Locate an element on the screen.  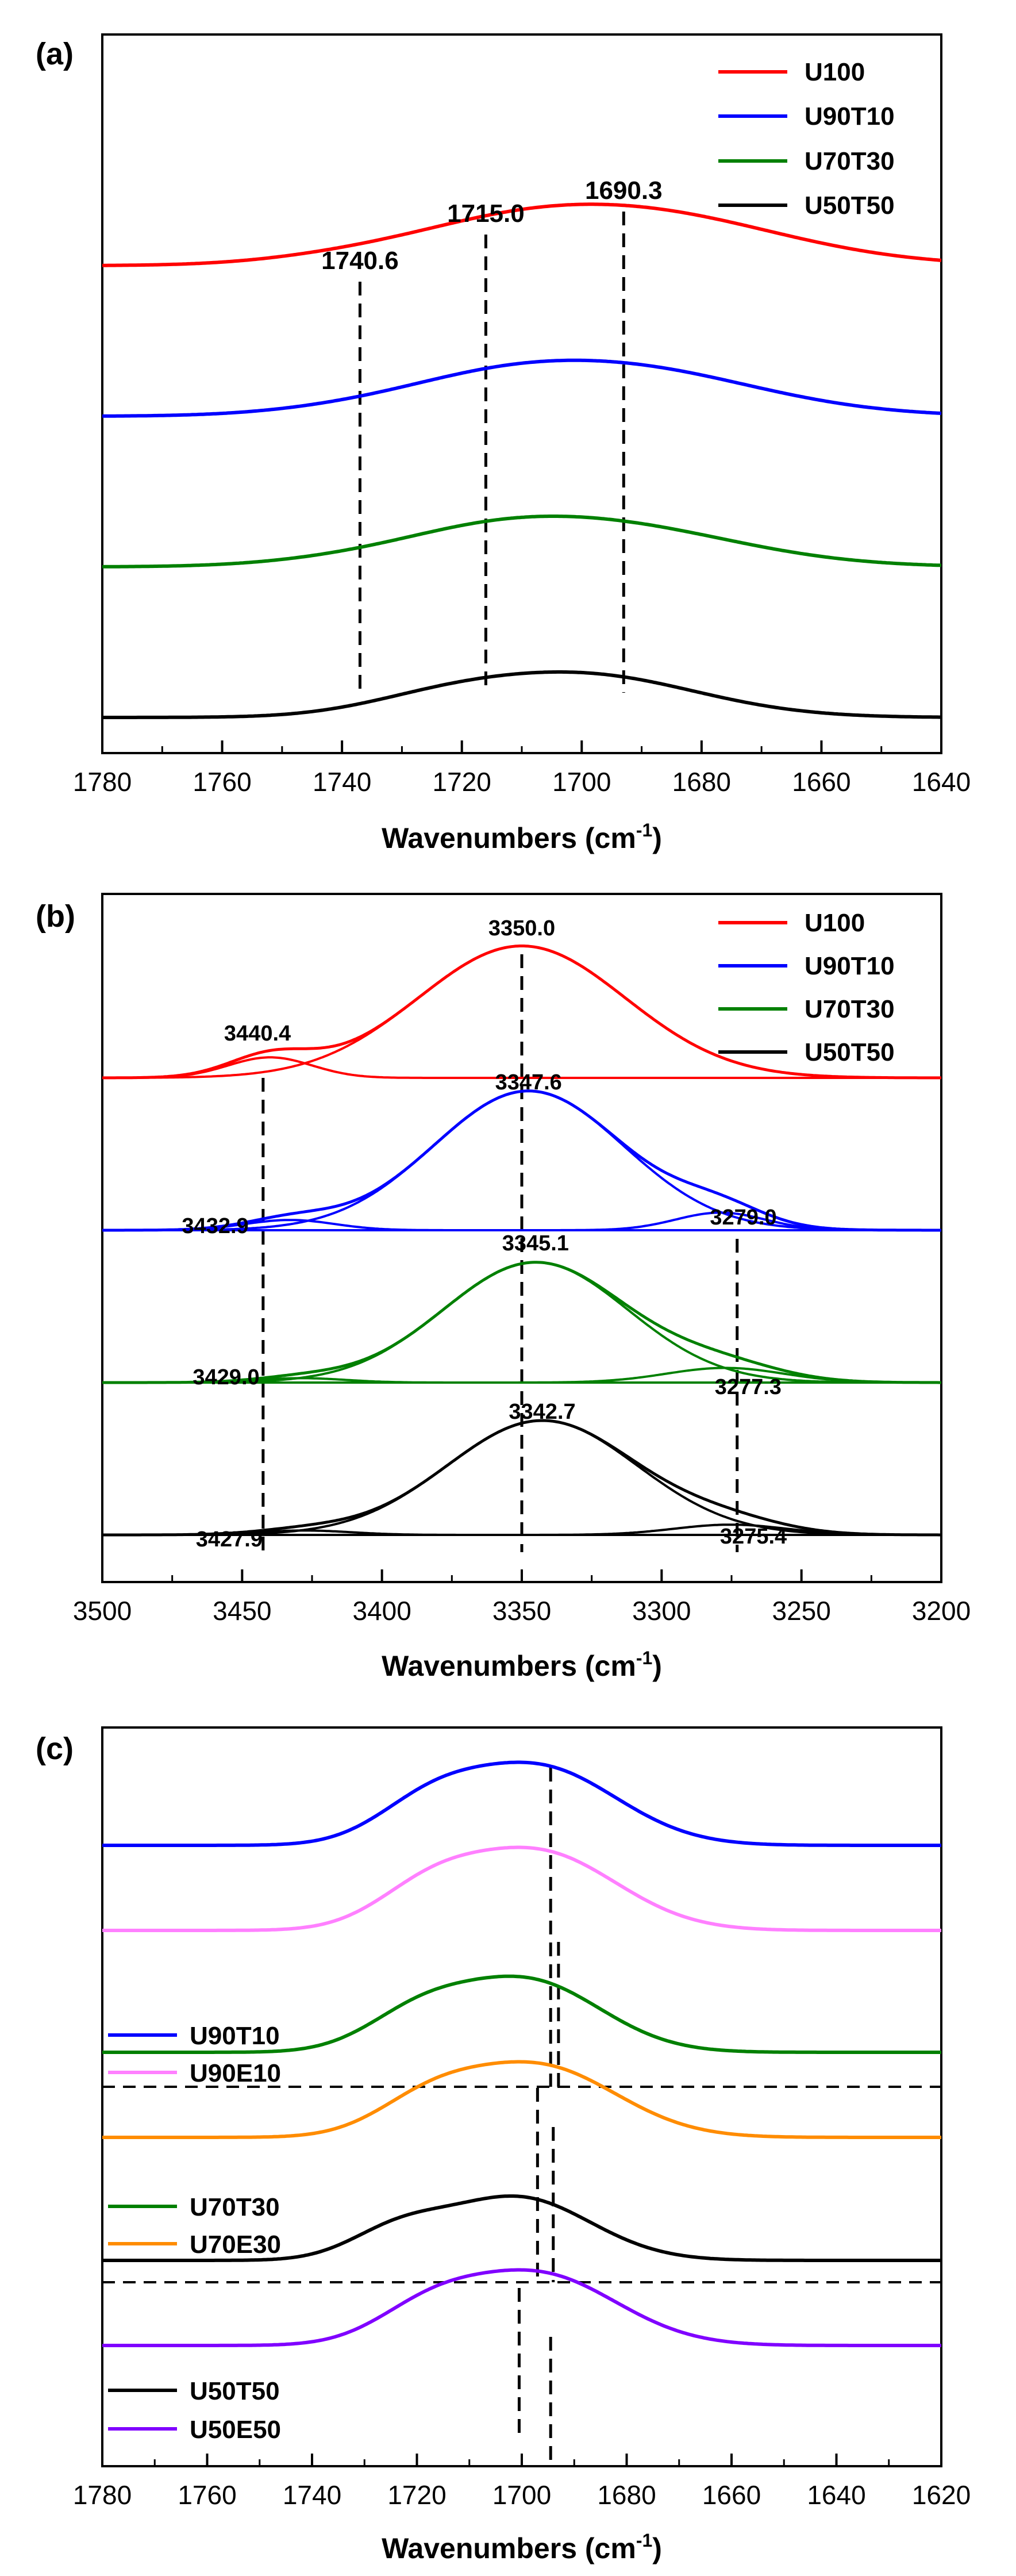
legend-label: U90E10 is located at coordinates (235, 2073).